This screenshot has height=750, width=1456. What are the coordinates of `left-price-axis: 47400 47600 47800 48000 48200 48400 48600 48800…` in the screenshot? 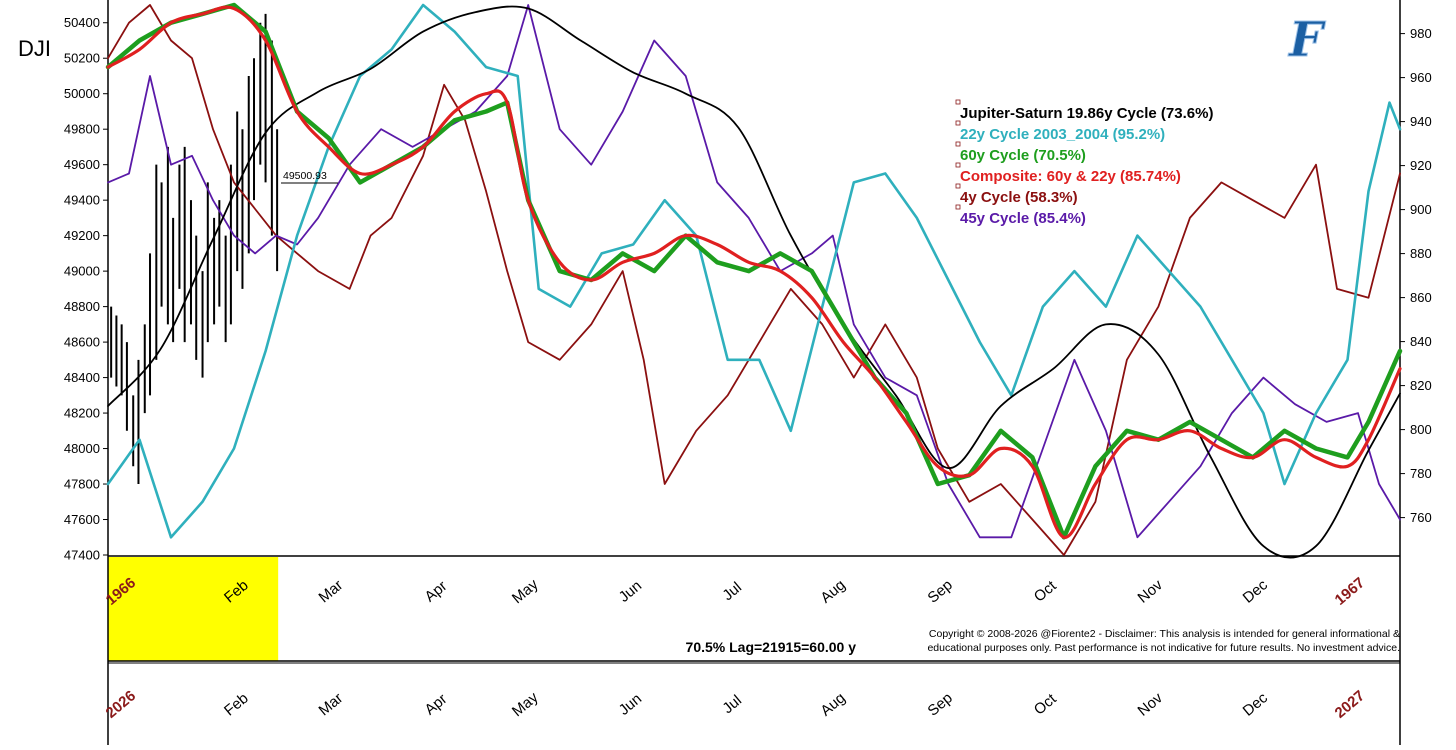 It's located at (86, 289).